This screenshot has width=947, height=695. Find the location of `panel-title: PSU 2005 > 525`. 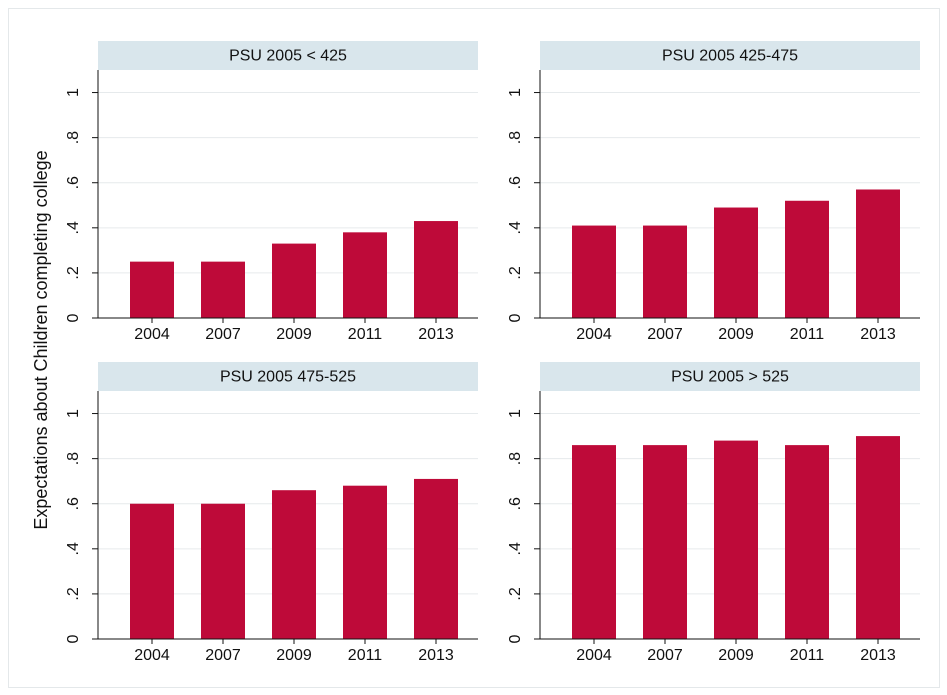

panel-title: PSU 2005 > 525 is located at coordinates (730, 377).